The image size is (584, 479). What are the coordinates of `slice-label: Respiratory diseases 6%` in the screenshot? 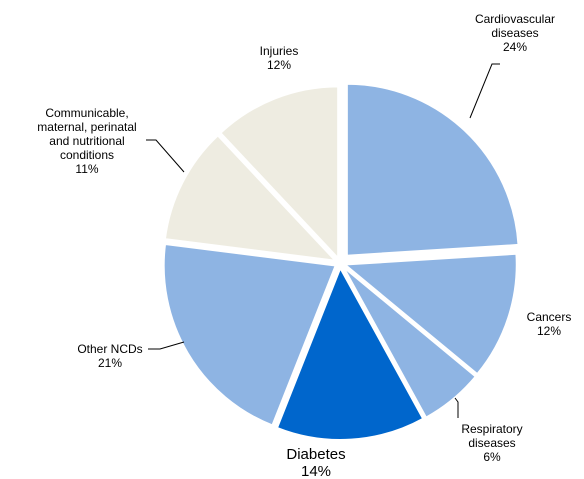 It's located at (492, 443).